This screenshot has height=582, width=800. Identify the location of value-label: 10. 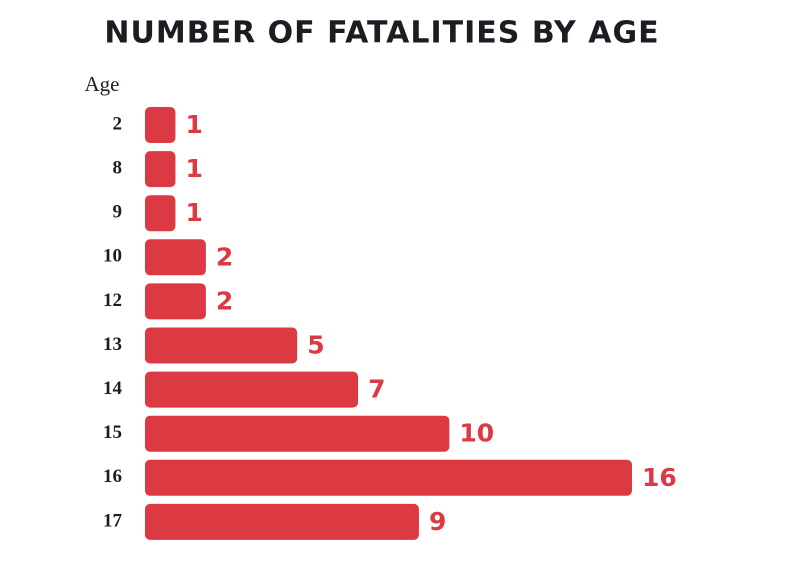
(476, 433).